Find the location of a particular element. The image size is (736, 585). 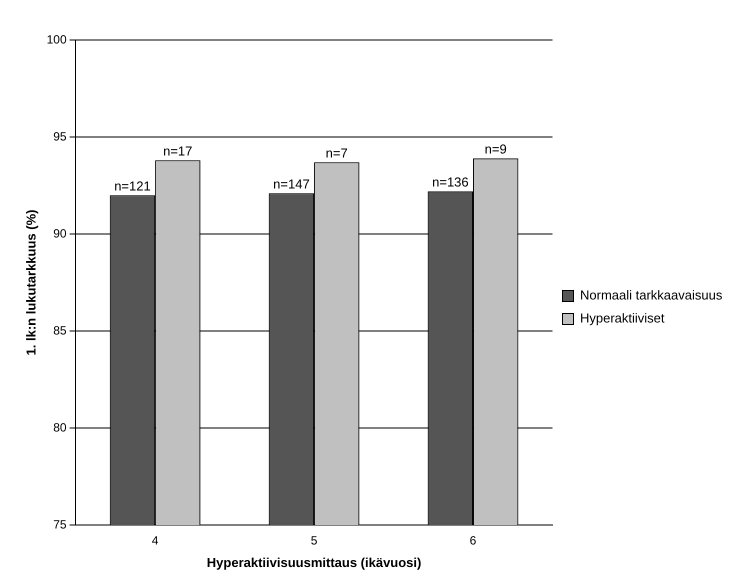

legend-label: Hyperaktiiviset is located at coordinates (622, 318).